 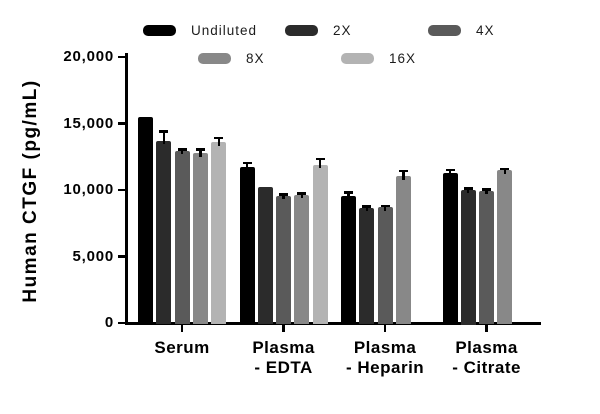 I want to click on x-group-label-line: - Citrate, so click(x=486, y=367).